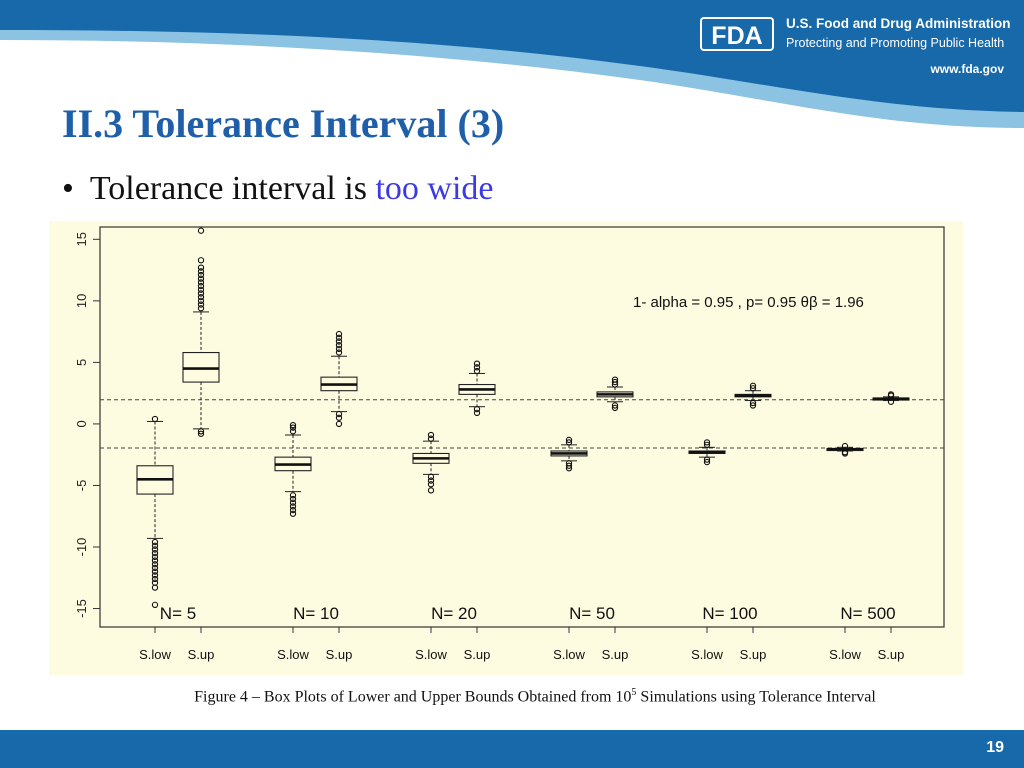 The width and height of the screenshot is (1024, 768). What do you see at coordinates (81, 486) in the screenshot?
I see `y-tick-label: -5` at bounding box center [81, 486].